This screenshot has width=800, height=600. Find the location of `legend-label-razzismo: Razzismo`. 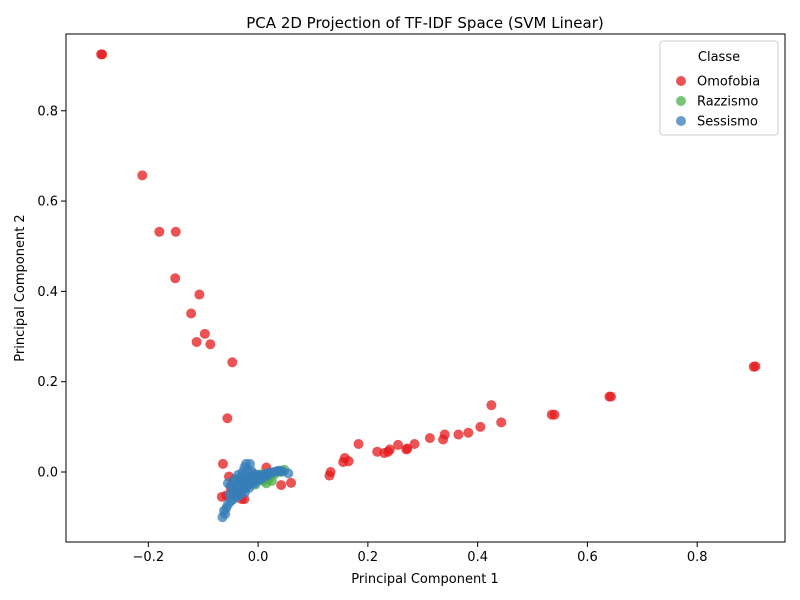

legend-label-razzismo: Razzismo is located at coordinates (727, 102).